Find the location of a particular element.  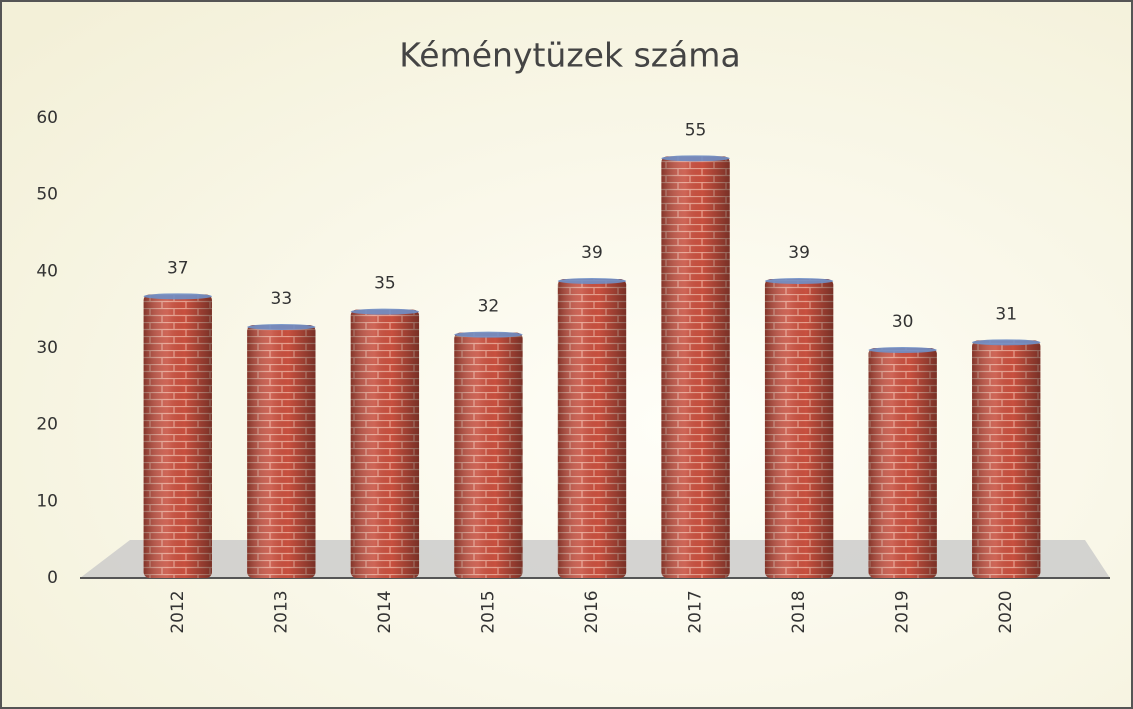

data-label: 32 is located at coordinates (489, 307).